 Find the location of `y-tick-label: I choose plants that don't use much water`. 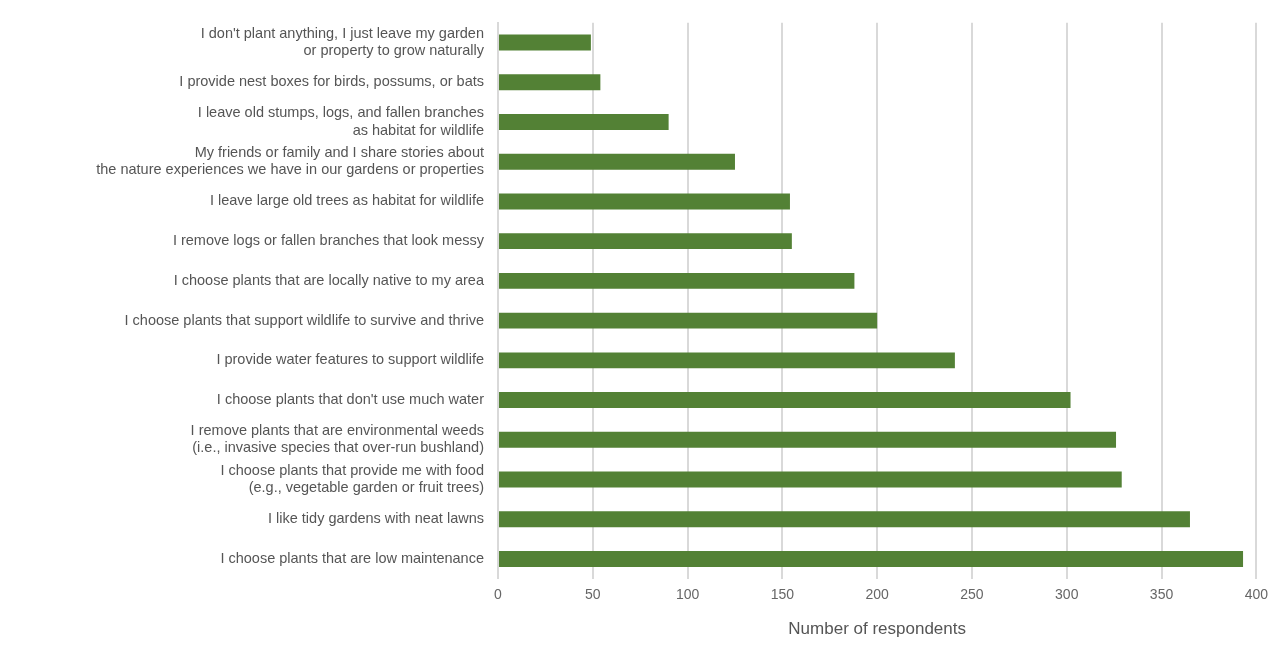

y-tick-label: I choose plants that don't use much water is located at coordinates (350, 399).